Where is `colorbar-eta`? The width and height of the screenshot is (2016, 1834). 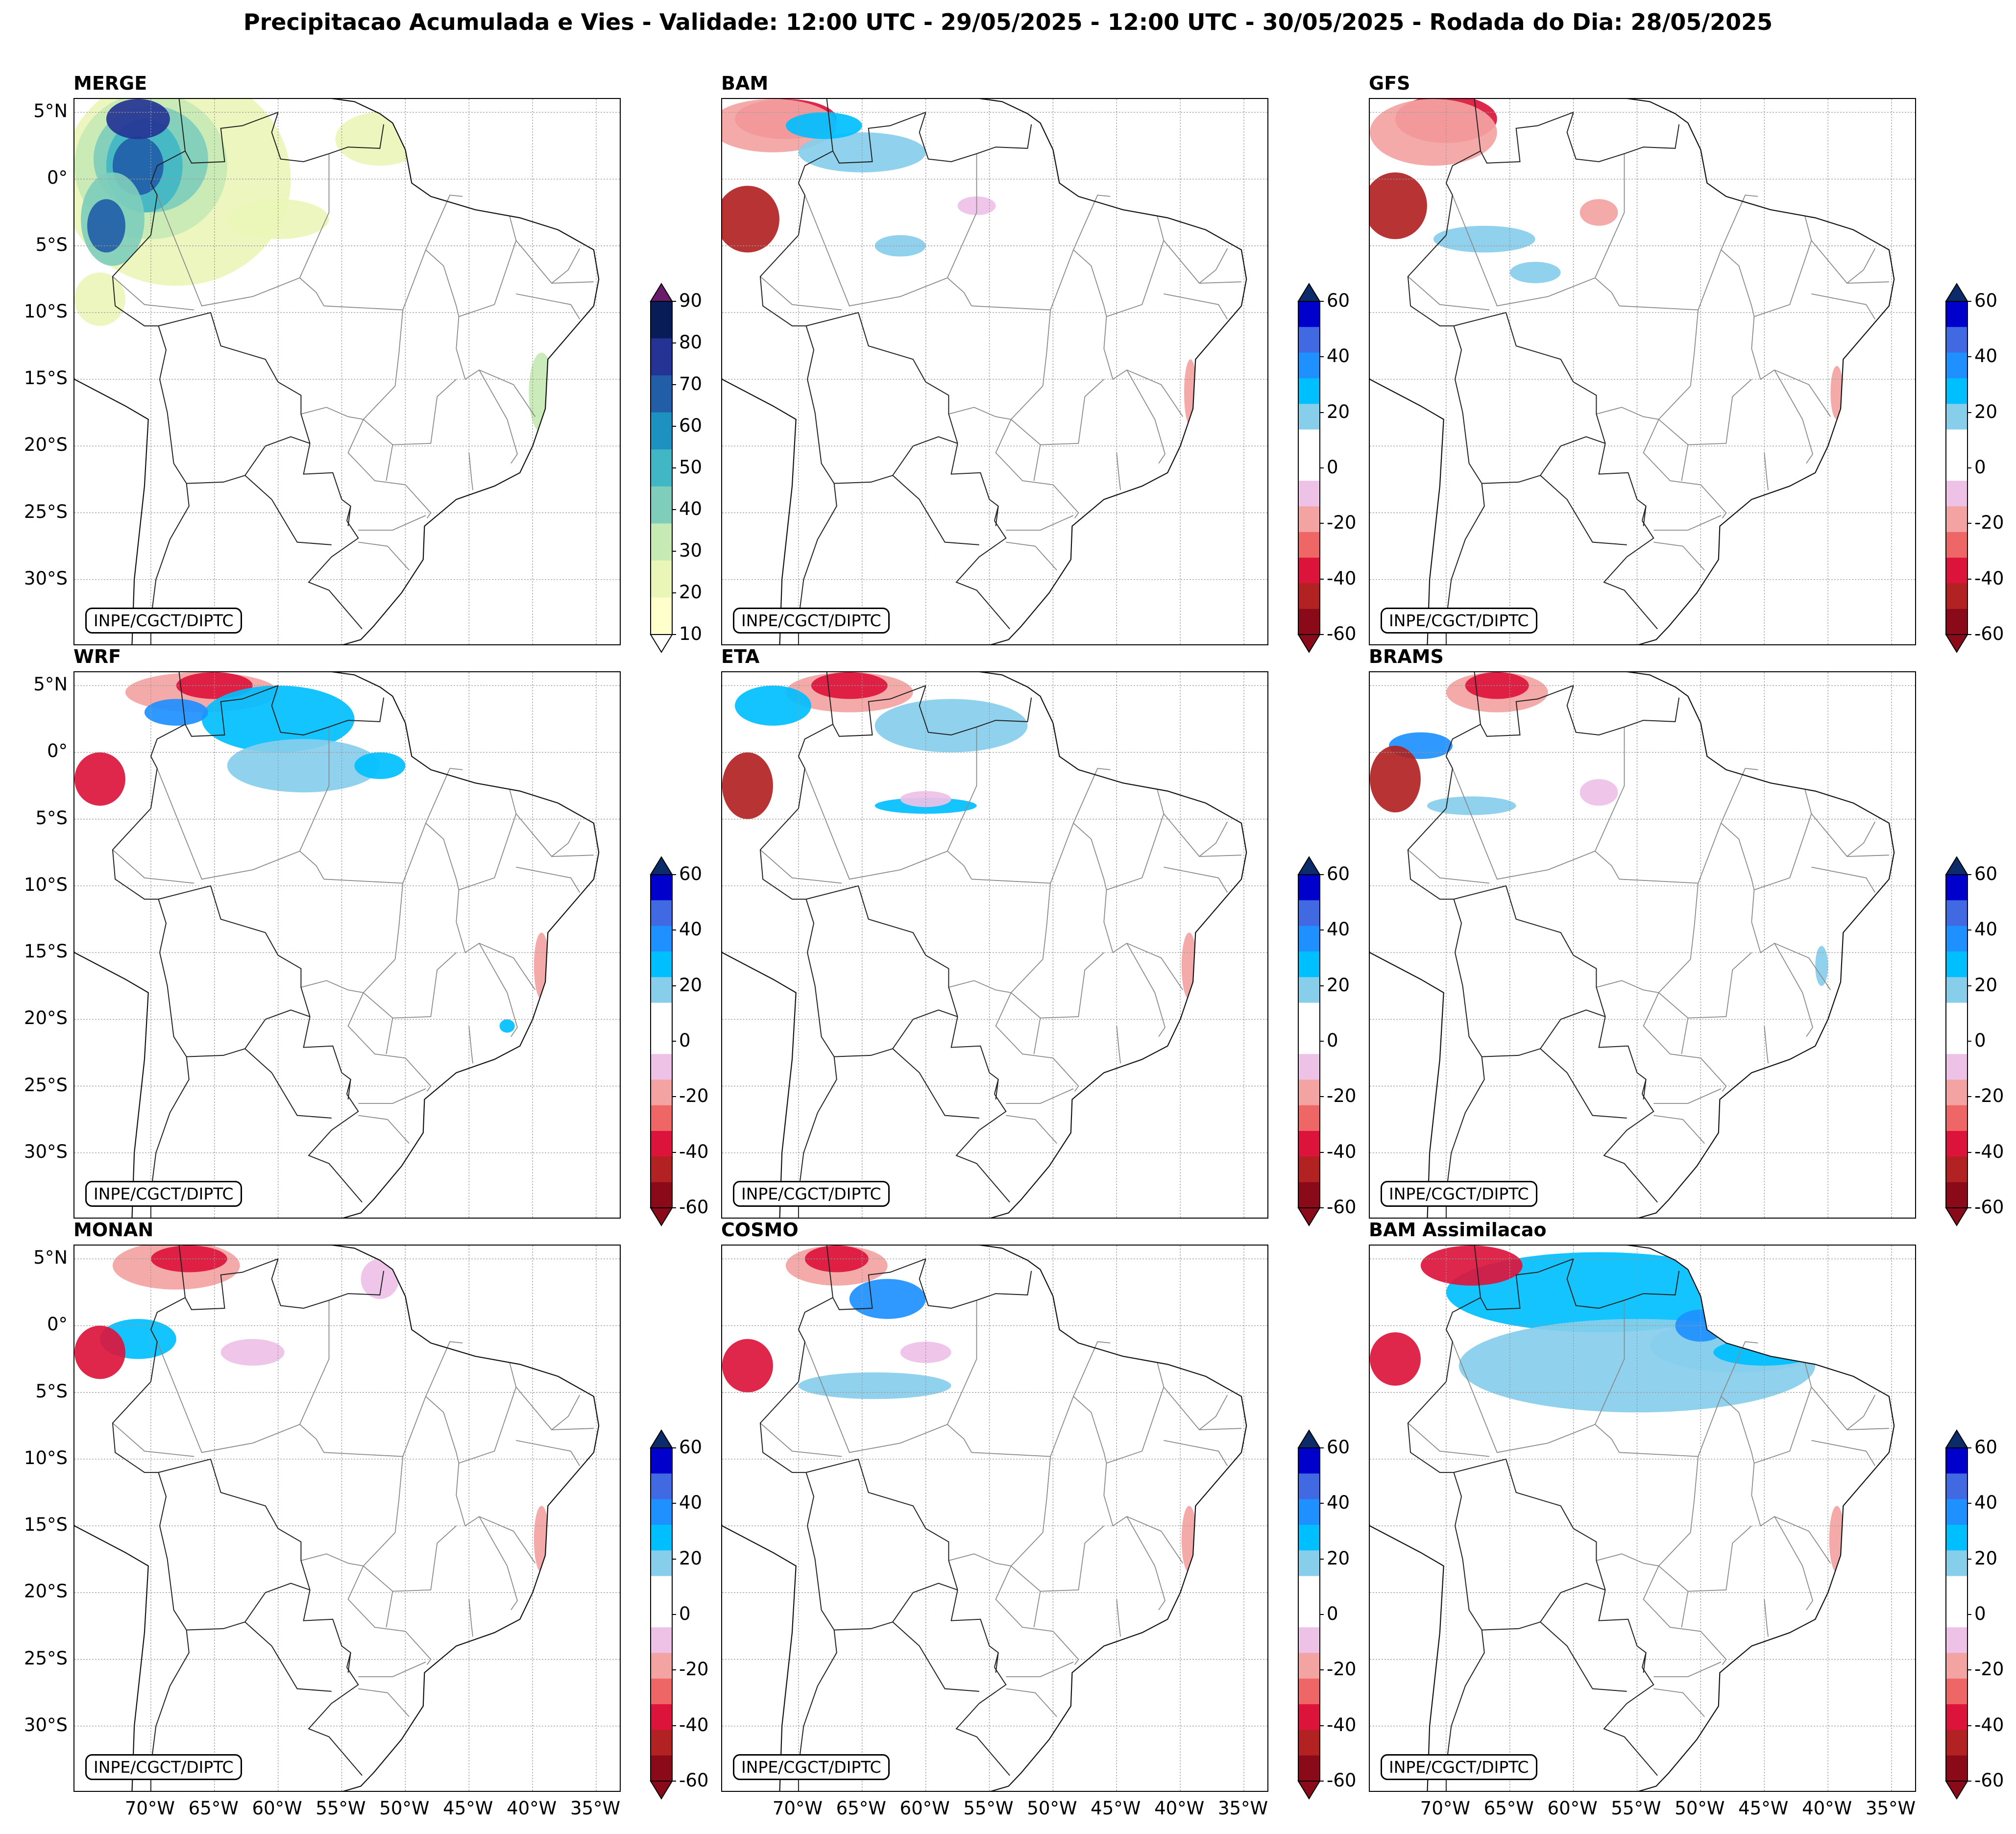 colorbar-eta is located at coordinates (1309, 1041).